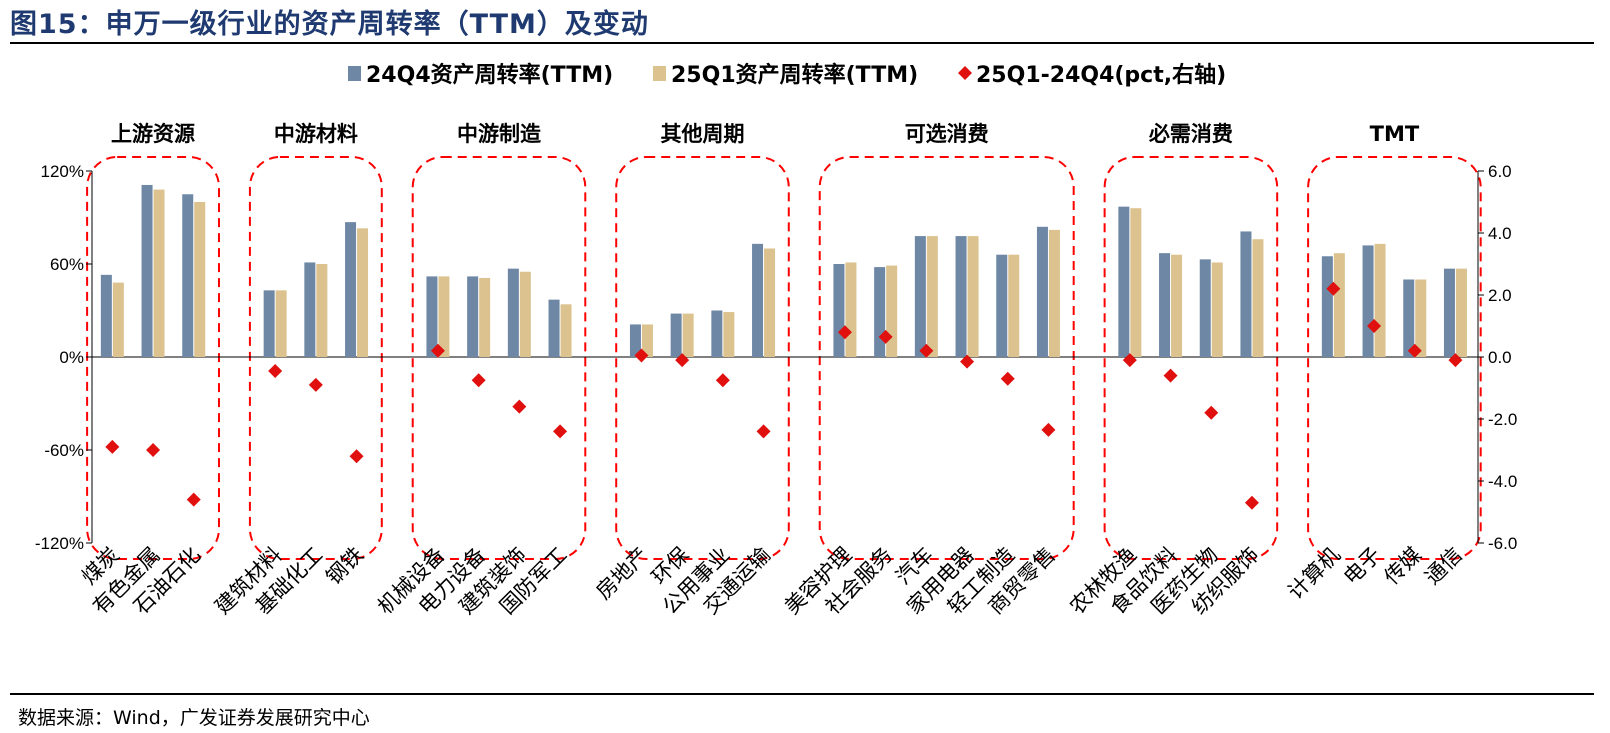 The height and width of the screenshot is (733, 1610). What do you see at coordinates (1461, 312) in the screenshot?
I see `bar-25q1-通信` at bounding box center [1461, 312].